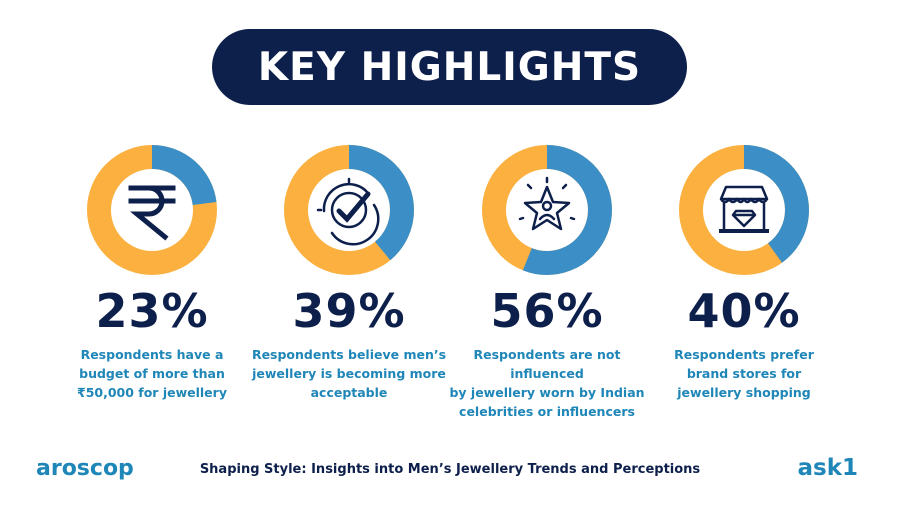 Image resolution: width=900 pixels, height=506 pixels. Describe the element at coordinates (152, 392) in the screenshot. I see `description-line: ₹50,000 for jewellery` at that location.